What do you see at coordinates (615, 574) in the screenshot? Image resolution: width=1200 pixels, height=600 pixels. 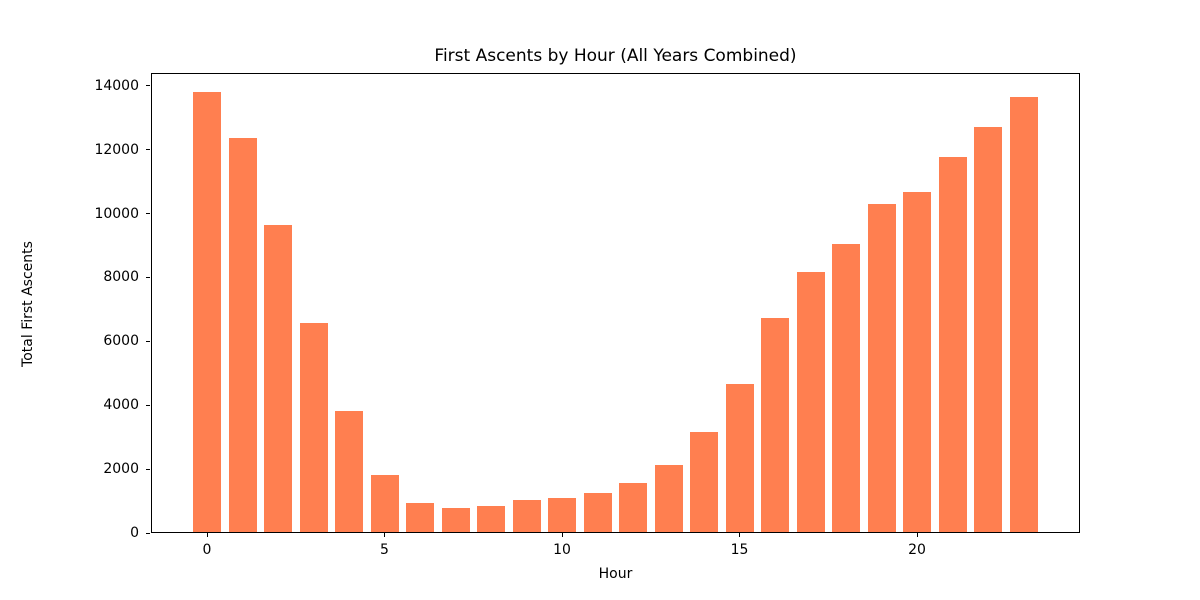 I see `x-axis-label: Hour` at bounding box center [615, 574].